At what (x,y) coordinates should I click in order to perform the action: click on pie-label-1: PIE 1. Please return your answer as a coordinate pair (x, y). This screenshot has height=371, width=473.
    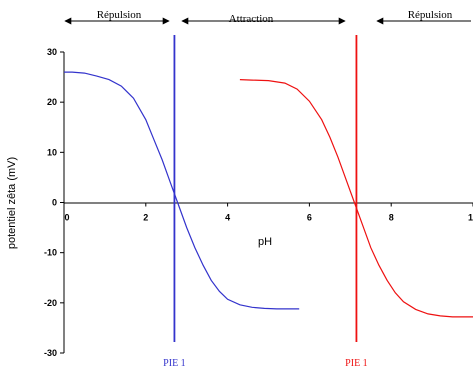
    Looking at the image, I should click on (174, 363).